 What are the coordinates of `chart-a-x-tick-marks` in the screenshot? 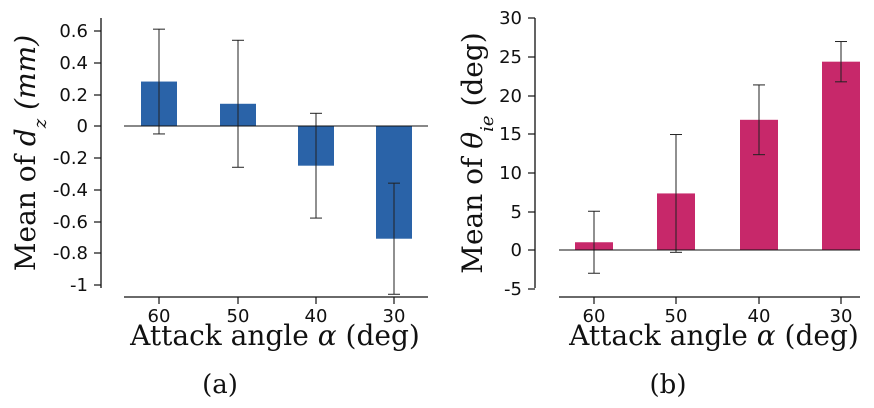 It's located at (276, 300).